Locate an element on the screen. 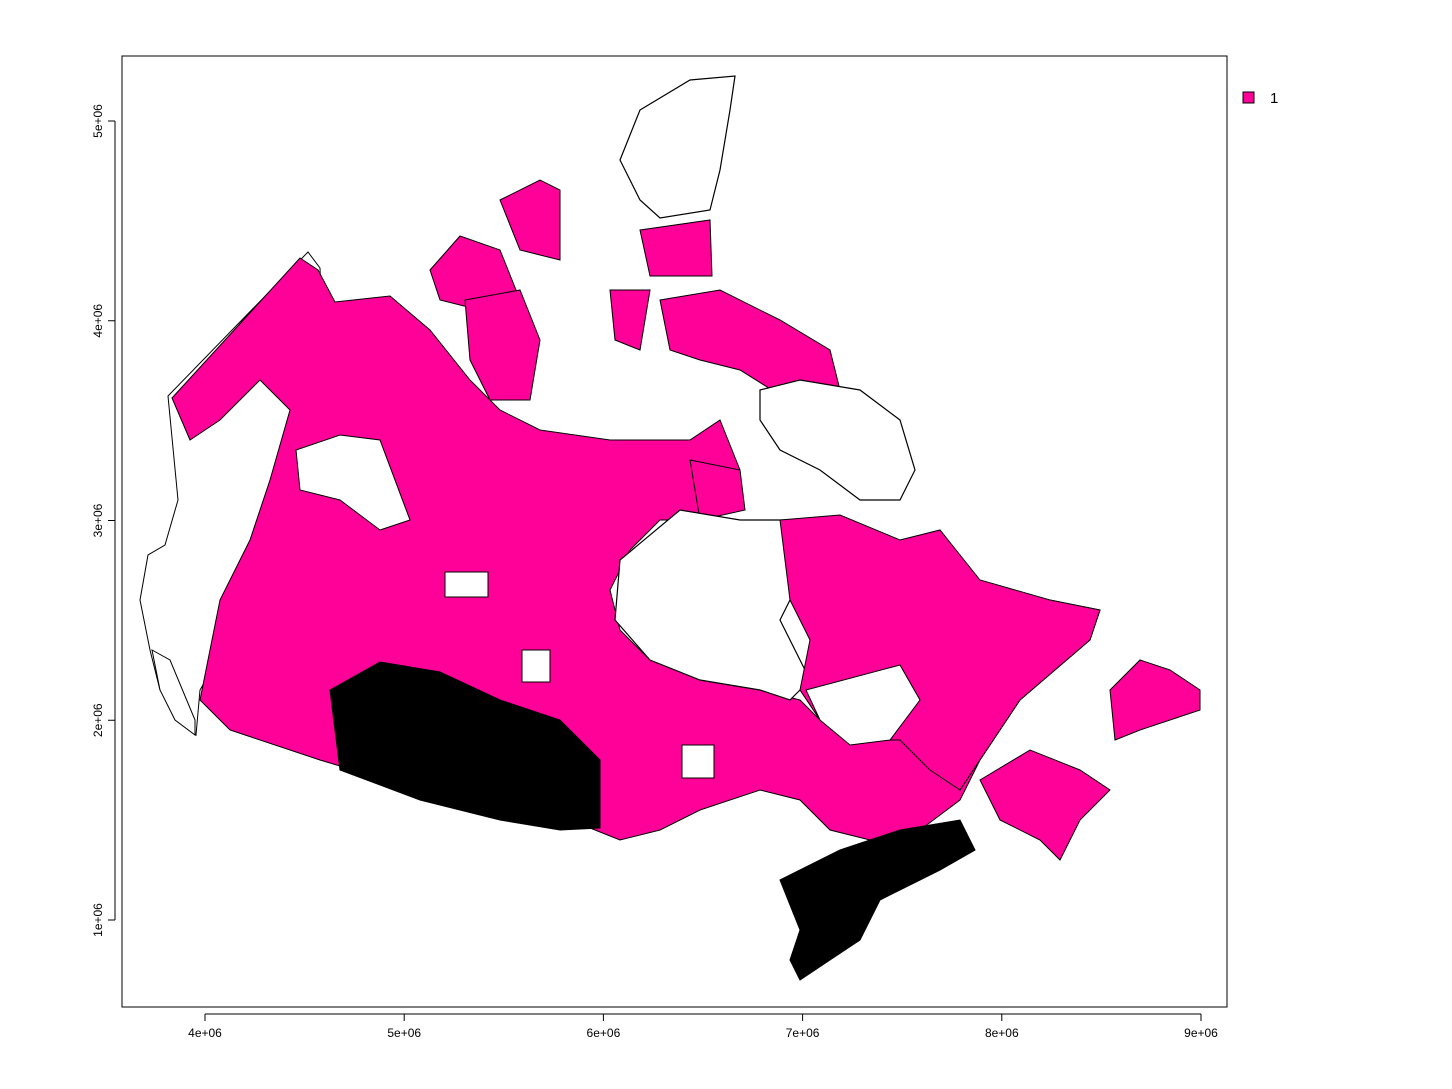 Image resolution: width=1452 pixels, height=1089 pixels. x-tick-label: 7e+06 is located at coordinates (803, 1033).